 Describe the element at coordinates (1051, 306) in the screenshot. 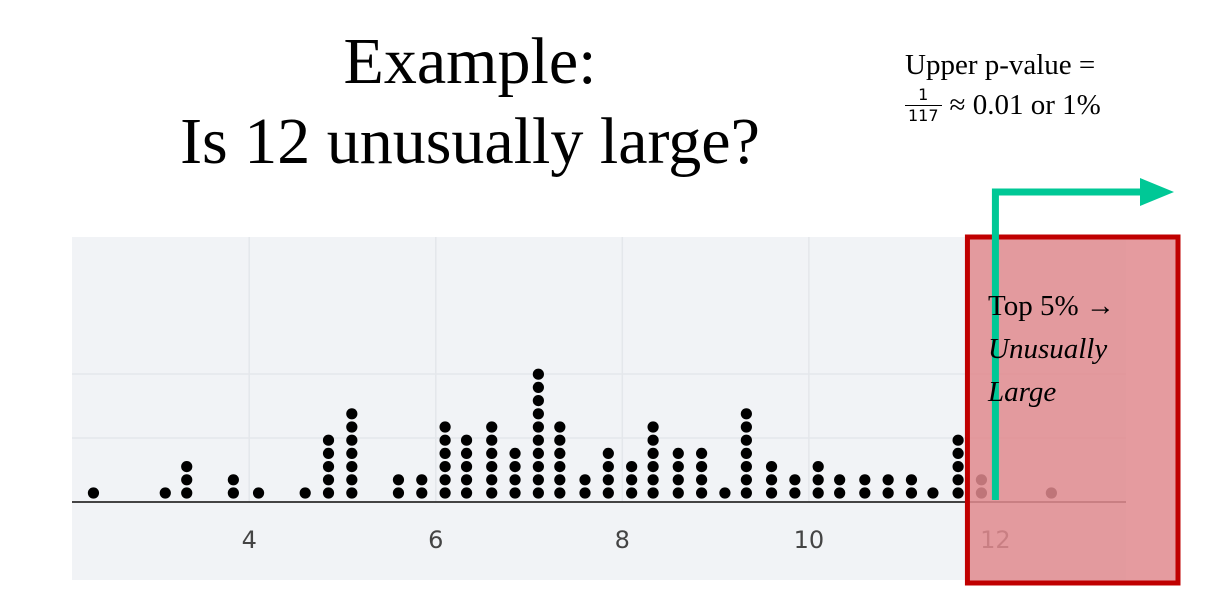

I see `annotation-line-1: Top 5% →` at that location.